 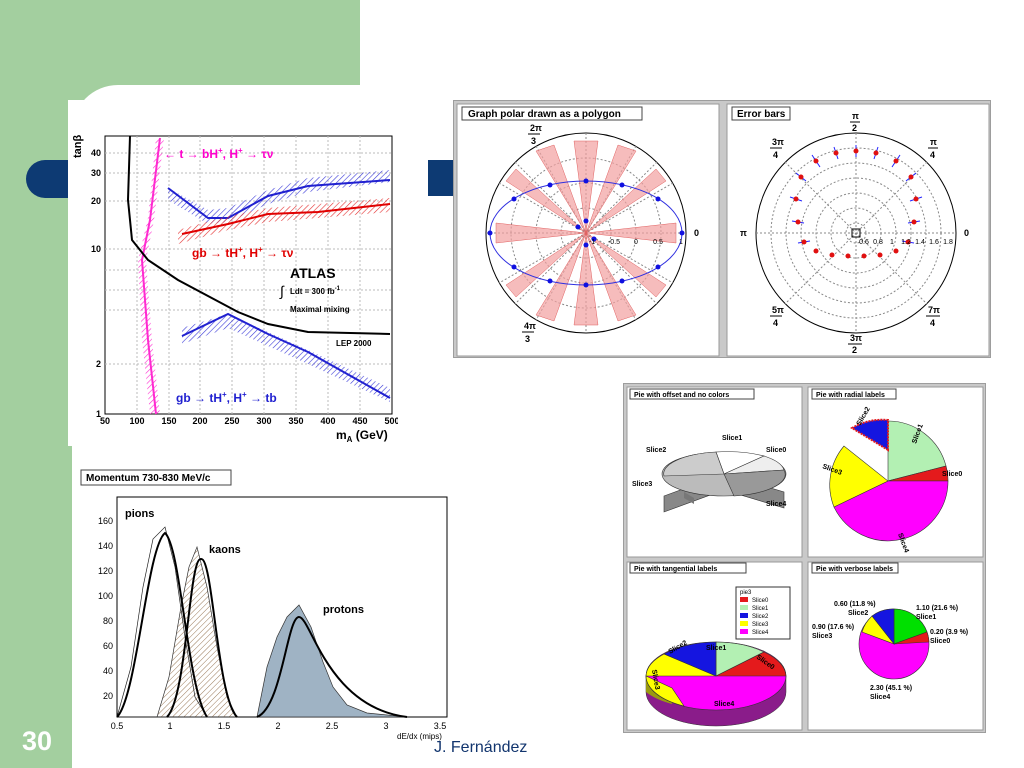 What do you see at coordinates (105, 571) in the screenshot?
I see `svg-text: 120` at bounding box center [105, 571].